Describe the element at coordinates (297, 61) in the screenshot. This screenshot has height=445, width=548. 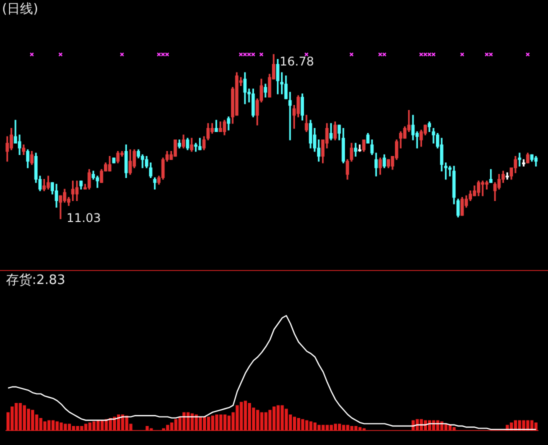
I see `annotation: 16.78` at that location.